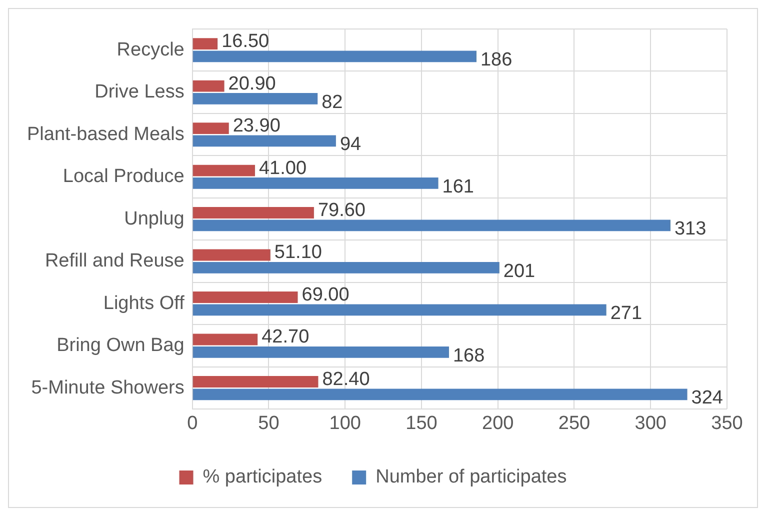  I want to click on legend-label: % participates, so click(262, 477).